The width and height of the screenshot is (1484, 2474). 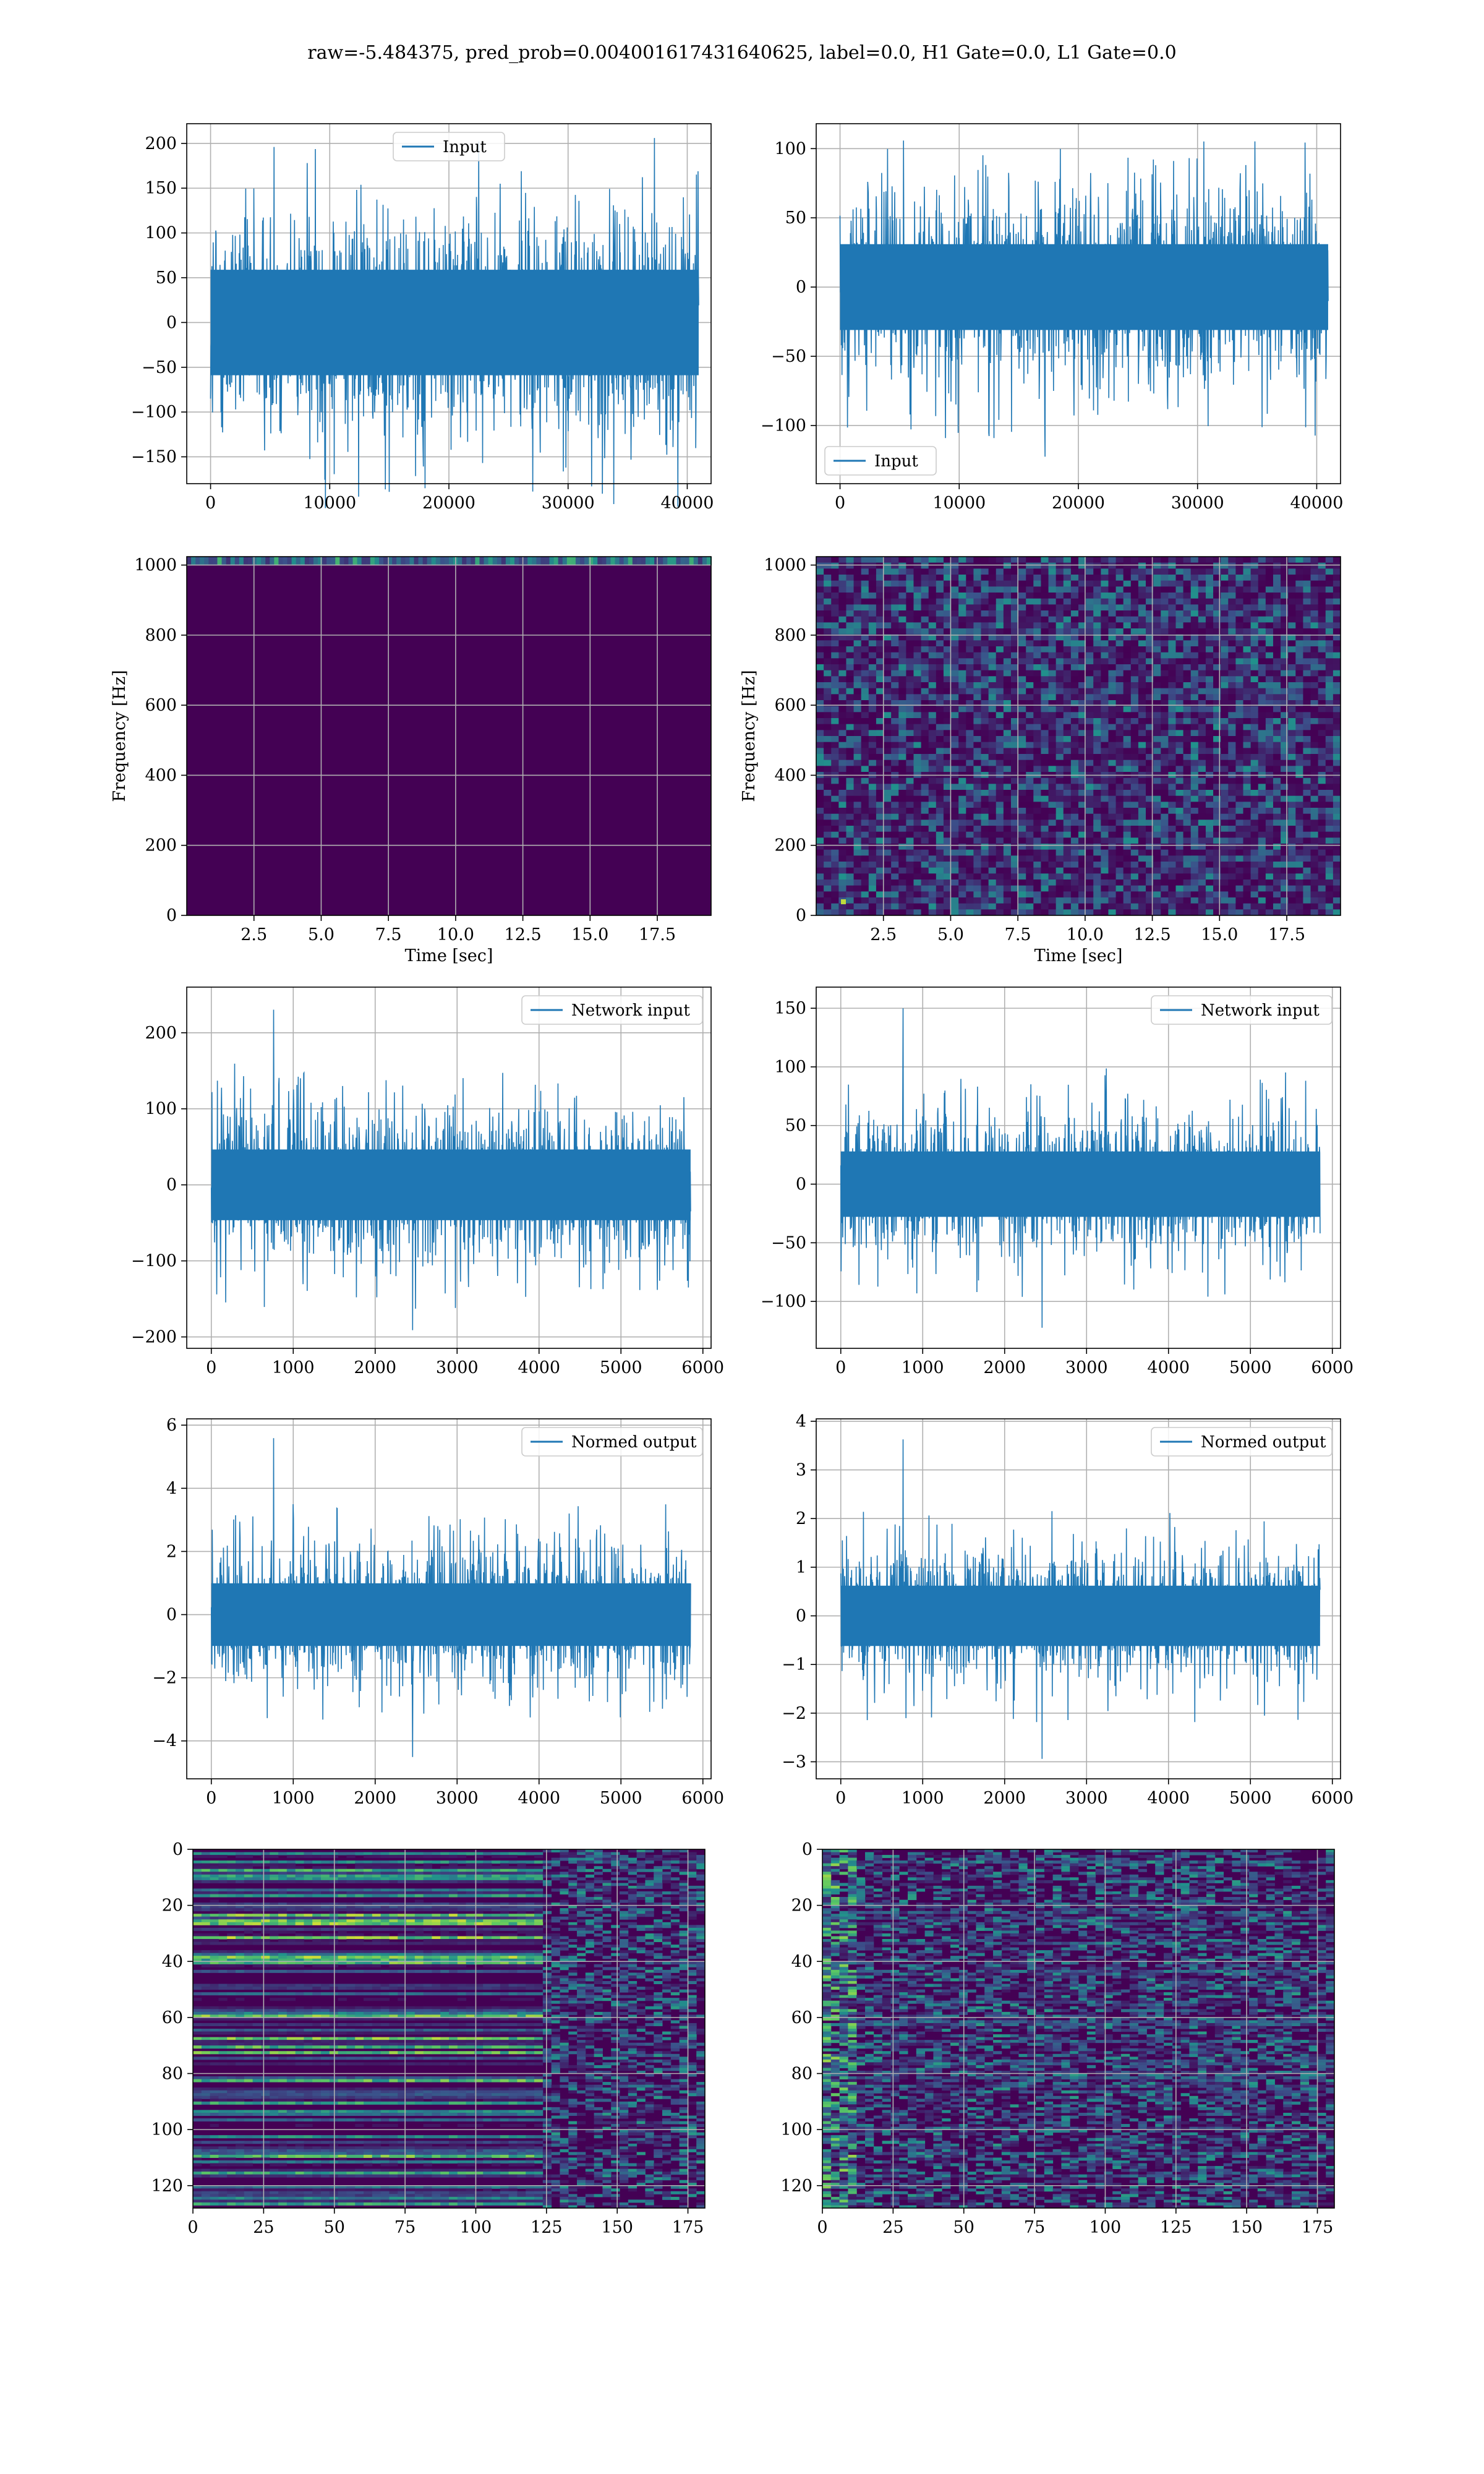 I want to click on legend-box, so click(x=880, y=461).